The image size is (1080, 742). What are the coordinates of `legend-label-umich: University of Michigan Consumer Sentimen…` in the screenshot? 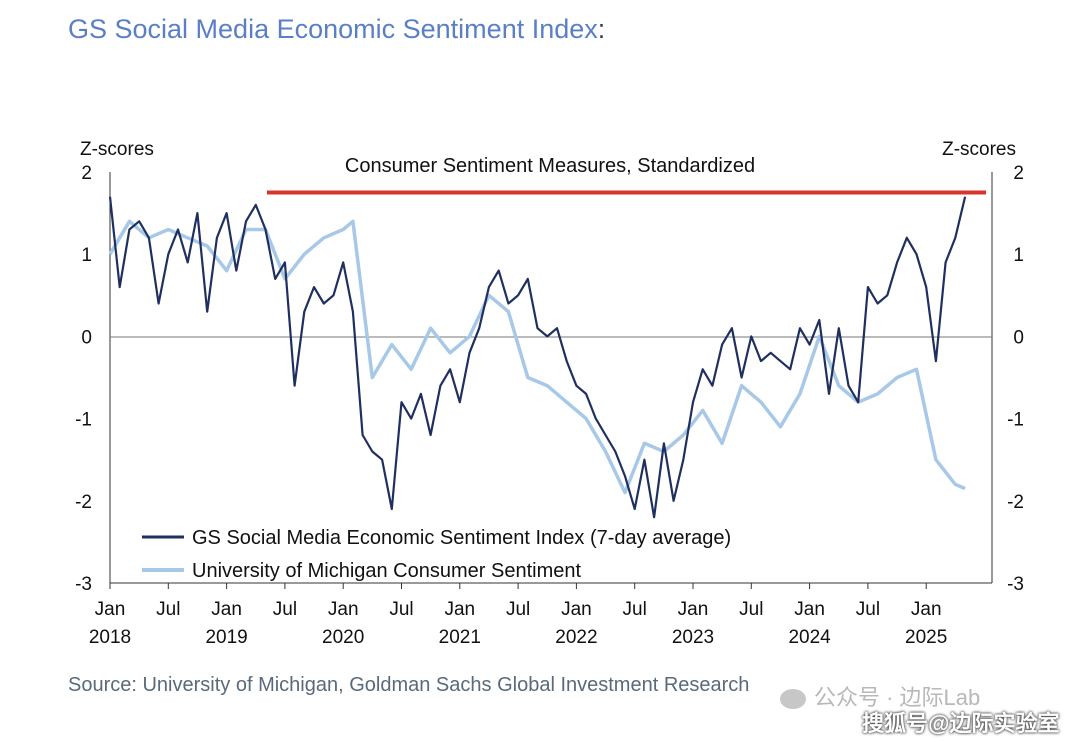 It's located at (386, 571).